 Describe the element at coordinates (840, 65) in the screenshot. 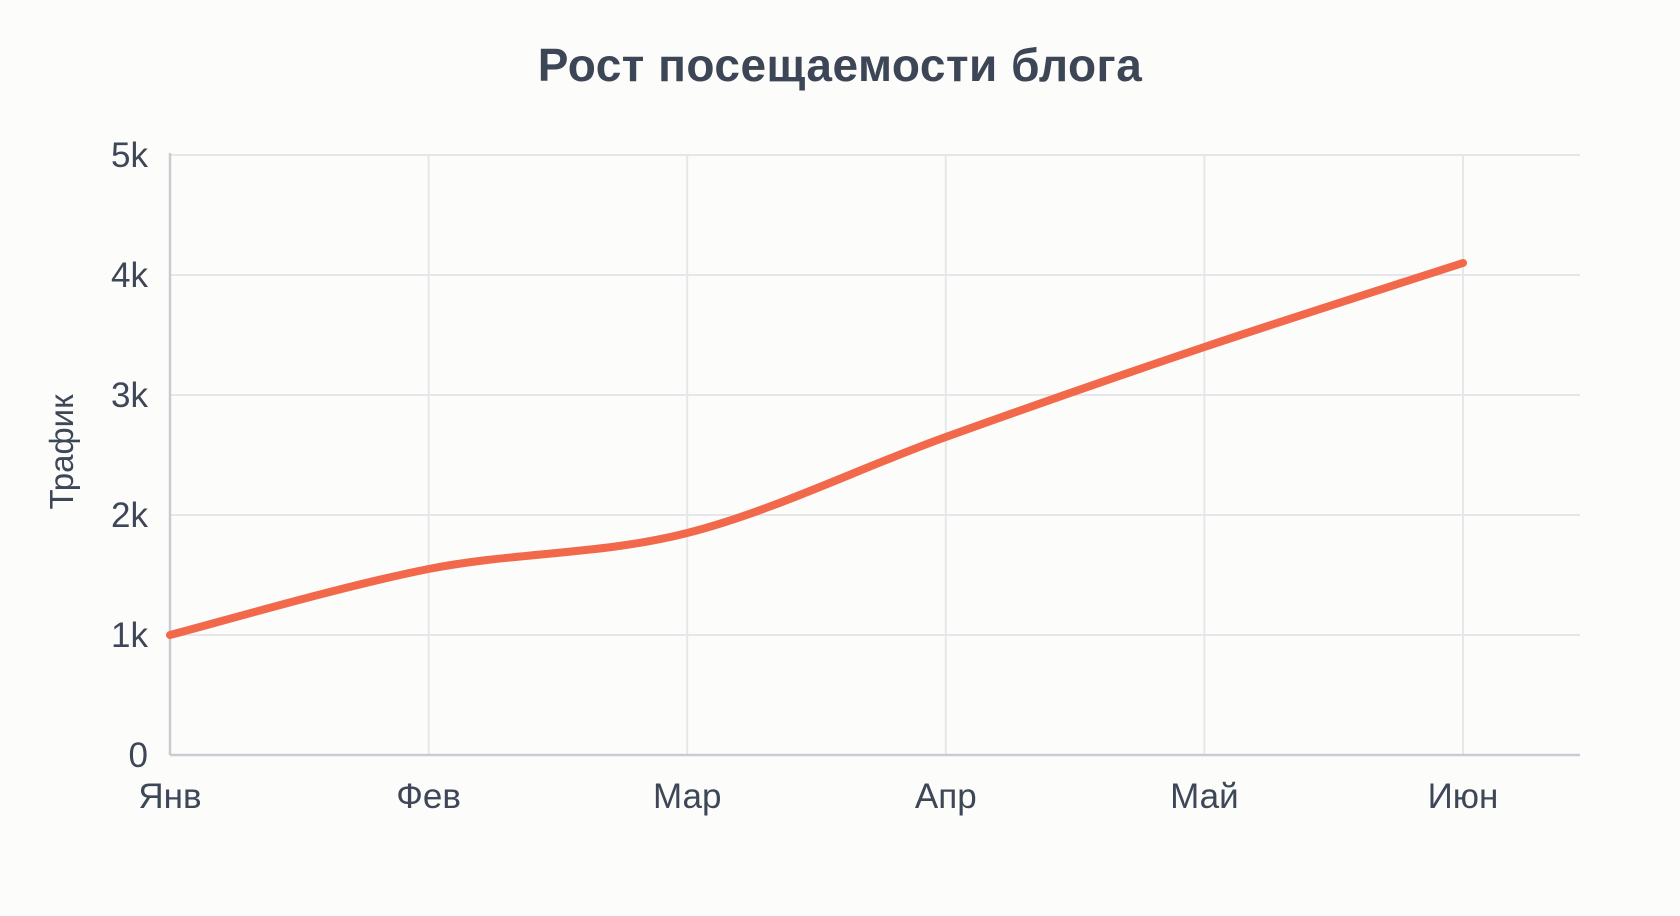

I see `chart-title: Рост посещаемости блога` at that location.